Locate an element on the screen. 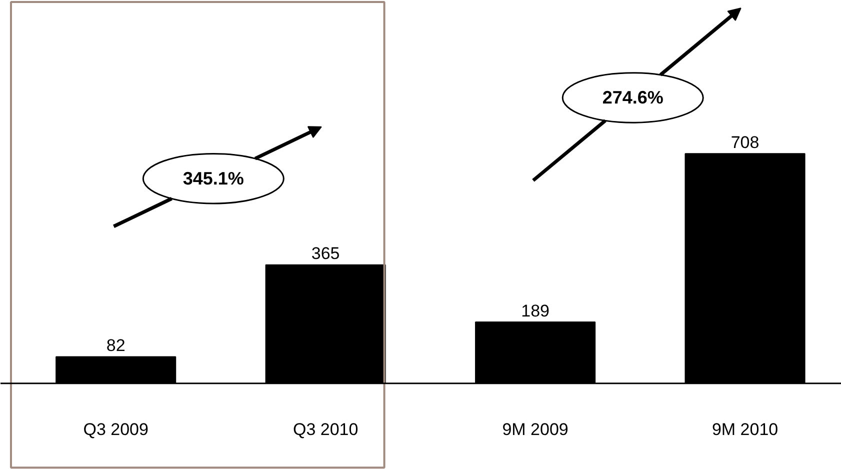 This screenshot has width=841, height=469. x-tick-label: Q3 2009 is located at coordinates (115, 429).